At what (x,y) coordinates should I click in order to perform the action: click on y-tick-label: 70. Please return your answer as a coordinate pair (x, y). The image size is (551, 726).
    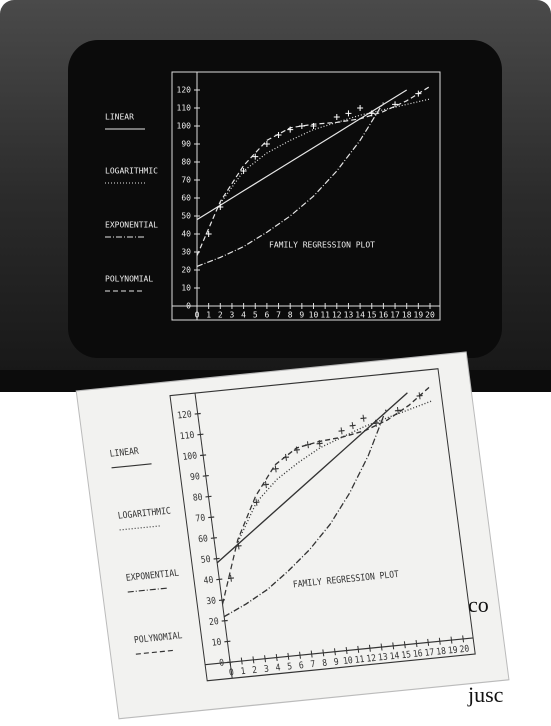
    Looking at the image, I should click on (200, 519).